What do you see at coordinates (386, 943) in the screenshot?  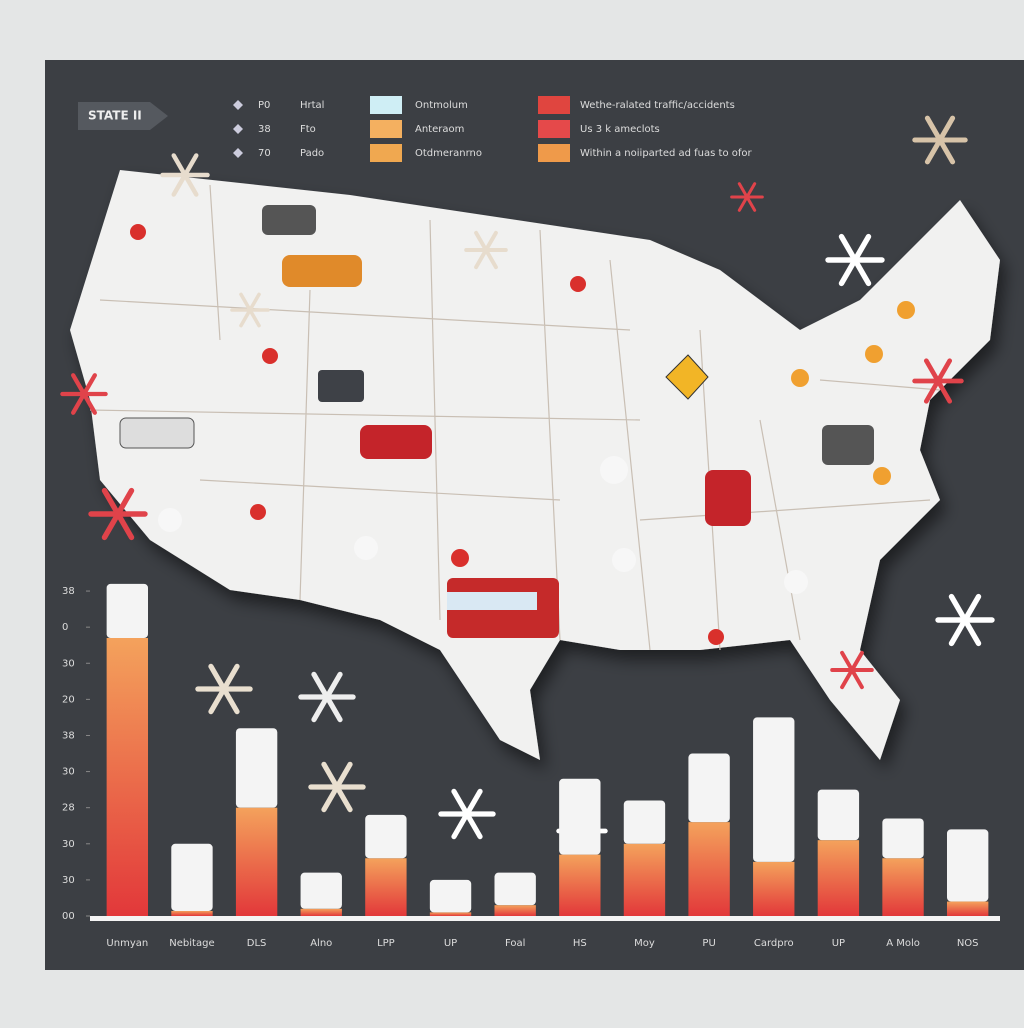 I see `x-tick-label: LPP` at bounding box center [386, 943].